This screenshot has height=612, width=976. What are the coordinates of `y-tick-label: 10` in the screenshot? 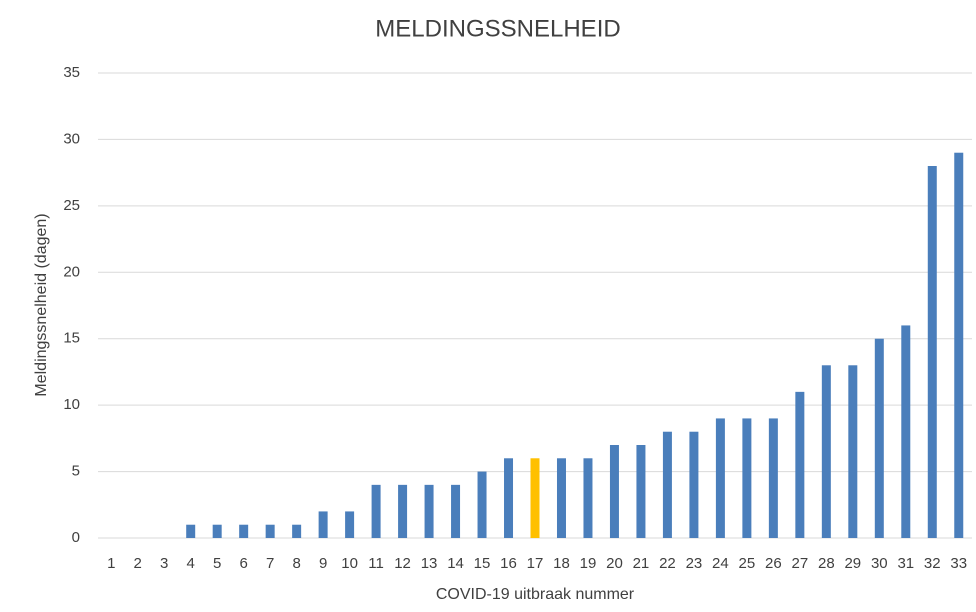 It's located at (71, 404).